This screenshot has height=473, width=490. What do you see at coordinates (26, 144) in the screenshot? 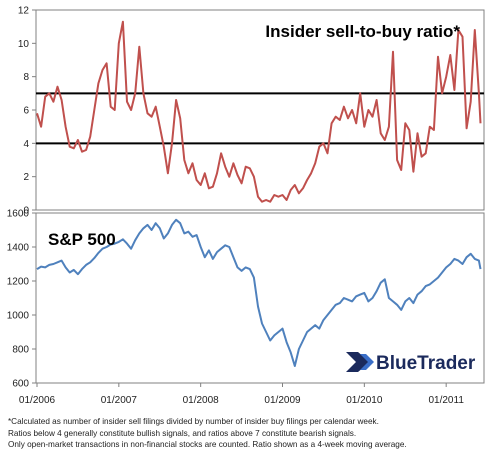
I see `ratio-y-tick-label: 4` at bounding box center [26, 144].